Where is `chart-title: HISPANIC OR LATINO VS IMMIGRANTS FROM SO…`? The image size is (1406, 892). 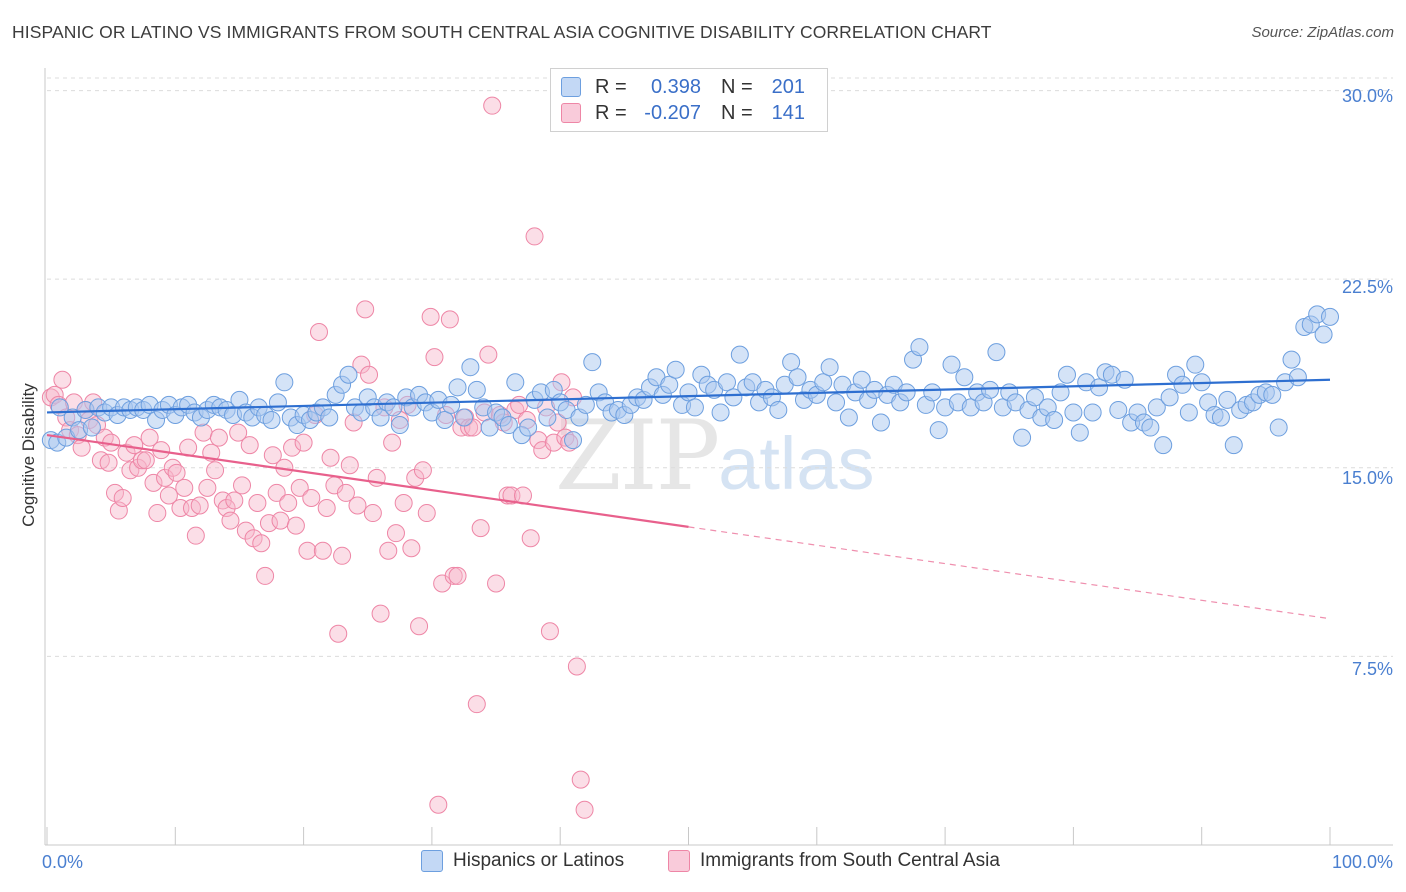
chart-title: HISPANIC OR LATINO VS IMMIGRANTS FROM SO… is located at coordinates (502, 32).